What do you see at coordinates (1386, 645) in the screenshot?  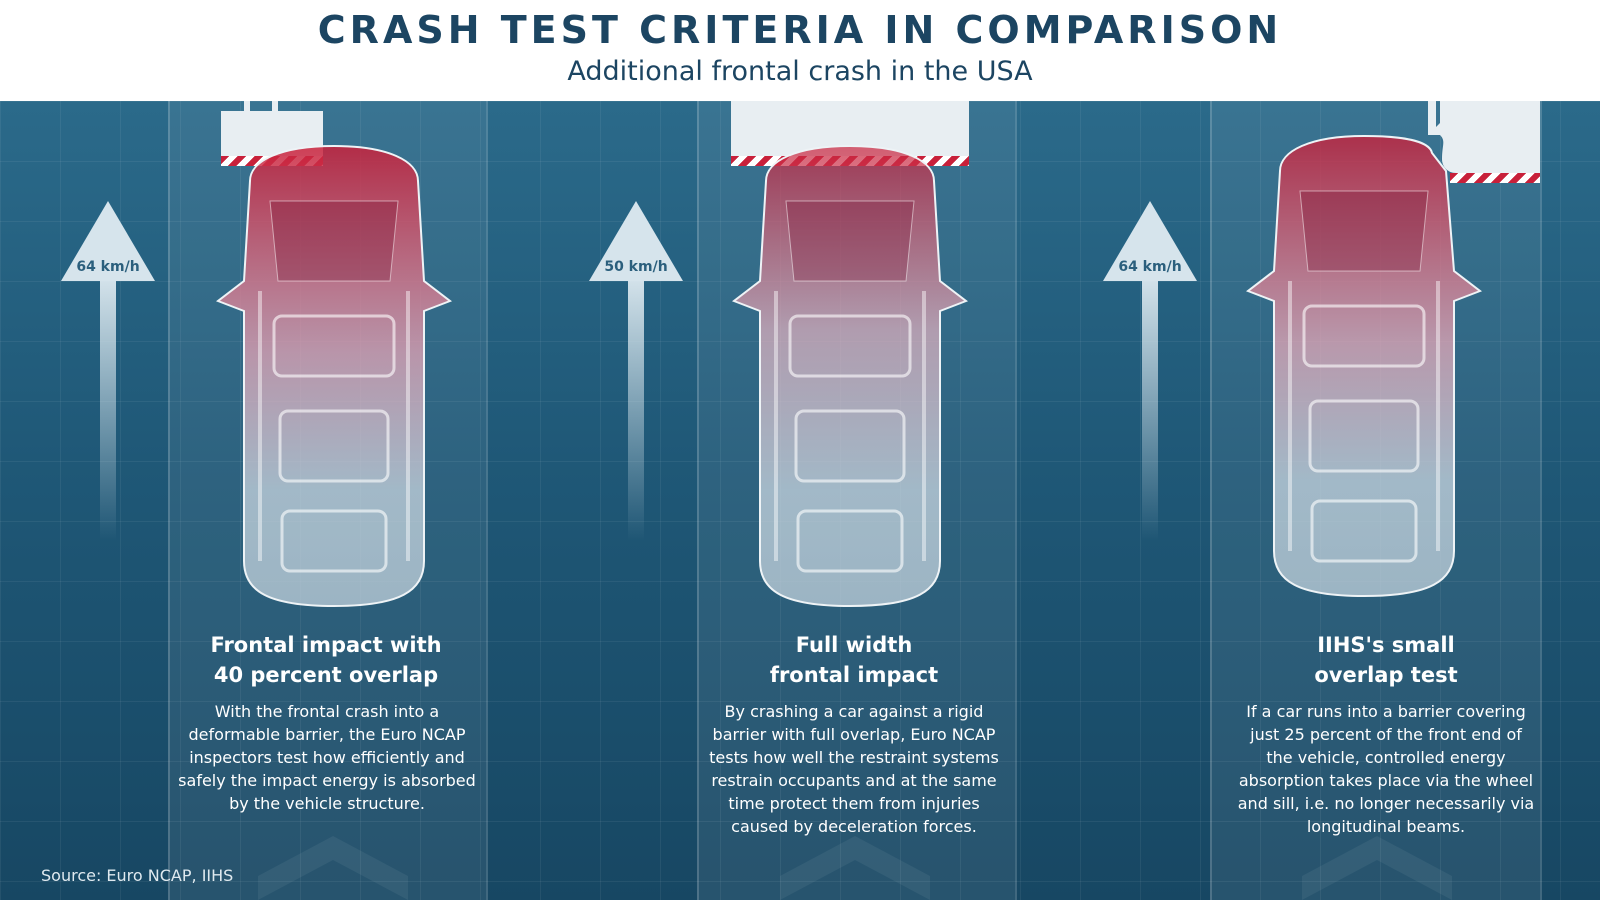 I see `heading-line: IIHS's small` at bounding box center [1386, 645].